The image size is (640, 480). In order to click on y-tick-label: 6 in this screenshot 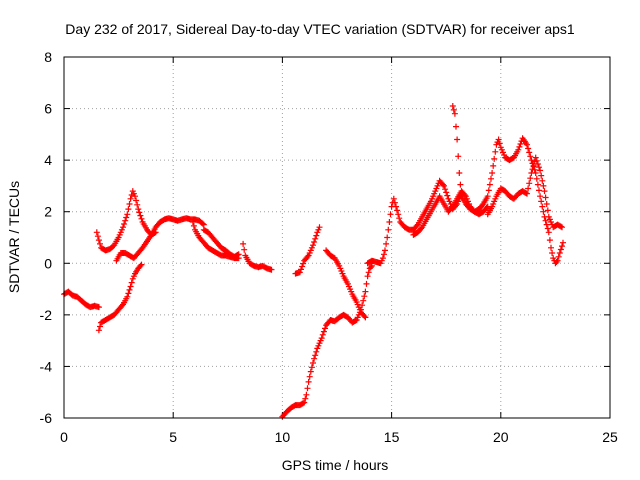, I will do `click(48, 109)`.